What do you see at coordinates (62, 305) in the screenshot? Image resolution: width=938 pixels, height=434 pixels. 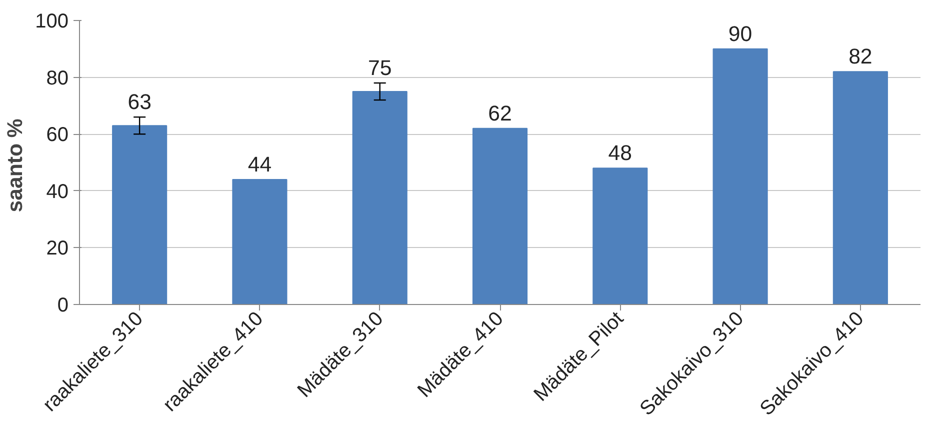 I see `y-tick-label: 0` at bounding box center [62, 305].